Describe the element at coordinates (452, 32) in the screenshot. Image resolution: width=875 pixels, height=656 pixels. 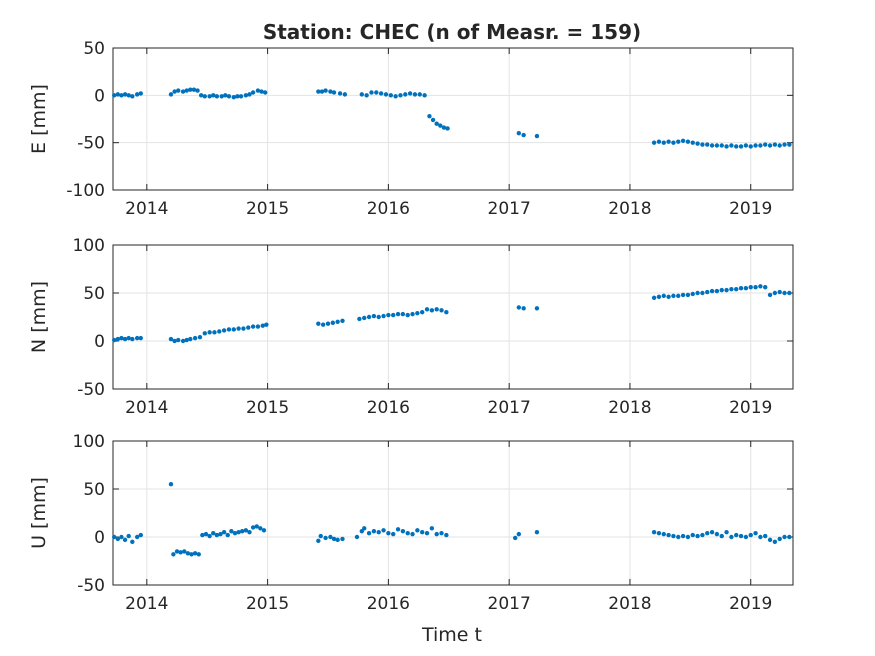
I see `chart-title: Station: CHEC (n of Measr. = 159)` at that location.